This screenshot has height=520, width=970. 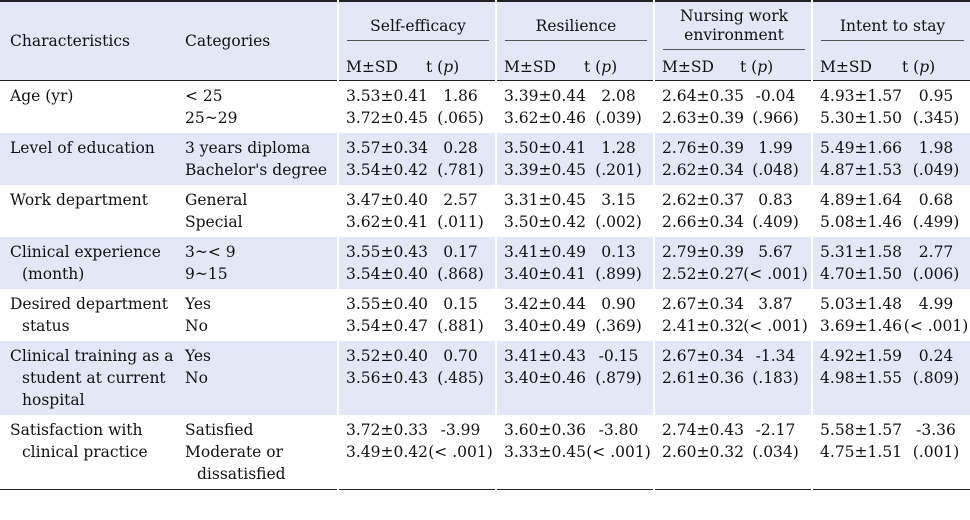 I want to click on header-row-subcolumns: M±SD t (p) M±SD t (p) M±SD t (p) M±SD t (p), so click(x=485, y=67).